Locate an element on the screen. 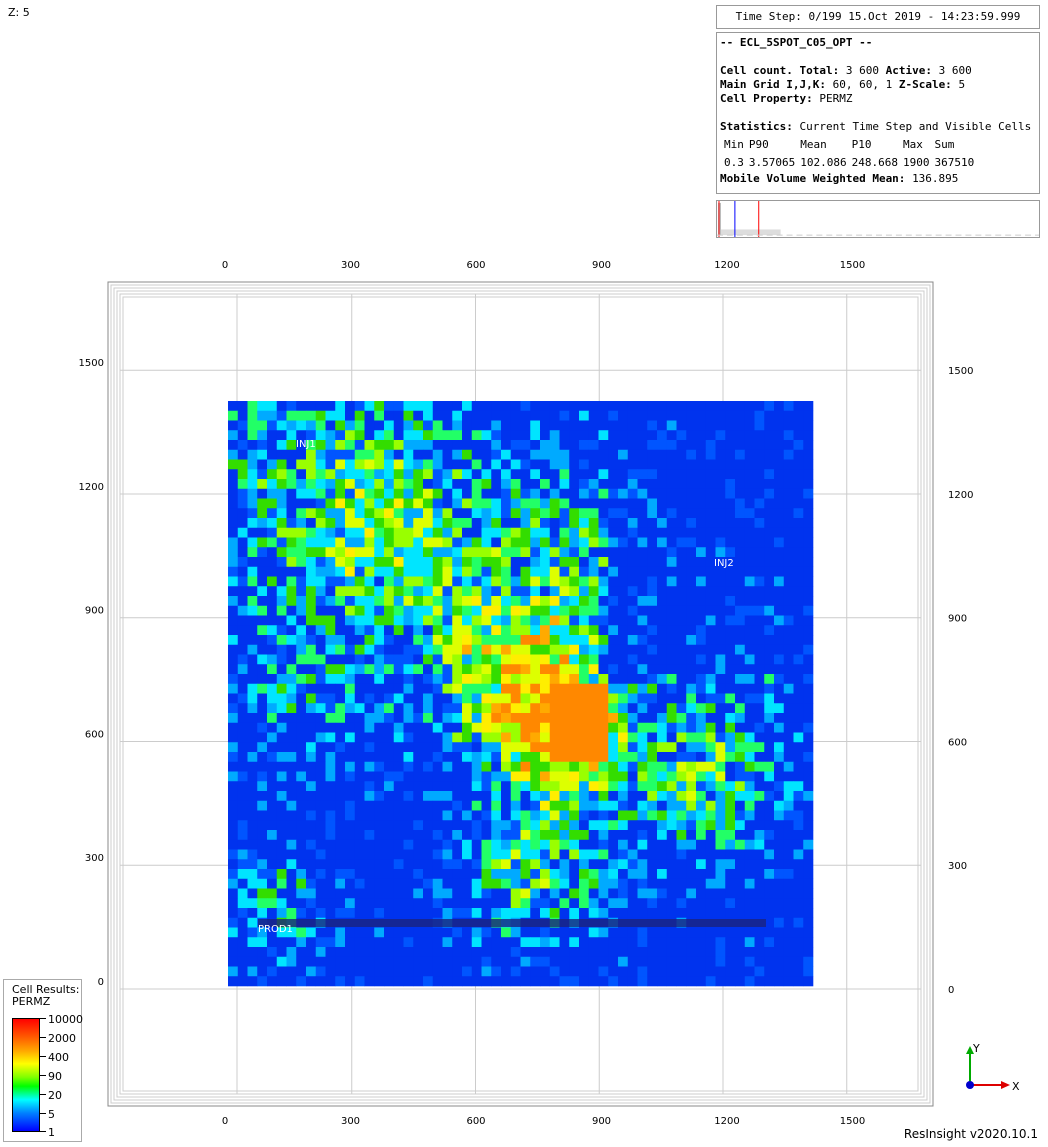 The image size is (1048, 1147). axis-triad: Y X is located at coordinates (992, 1067).